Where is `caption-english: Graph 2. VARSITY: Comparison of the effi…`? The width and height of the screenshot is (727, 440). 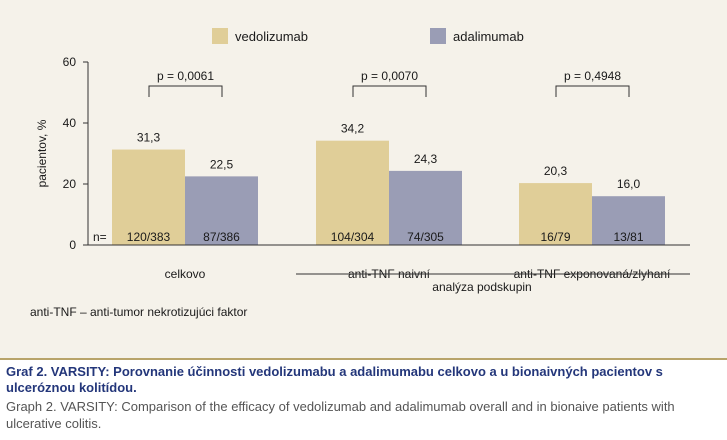
caption-english: Graph 2. VARSITY: Comparison of the effi… is located at coordinates (340, 415).